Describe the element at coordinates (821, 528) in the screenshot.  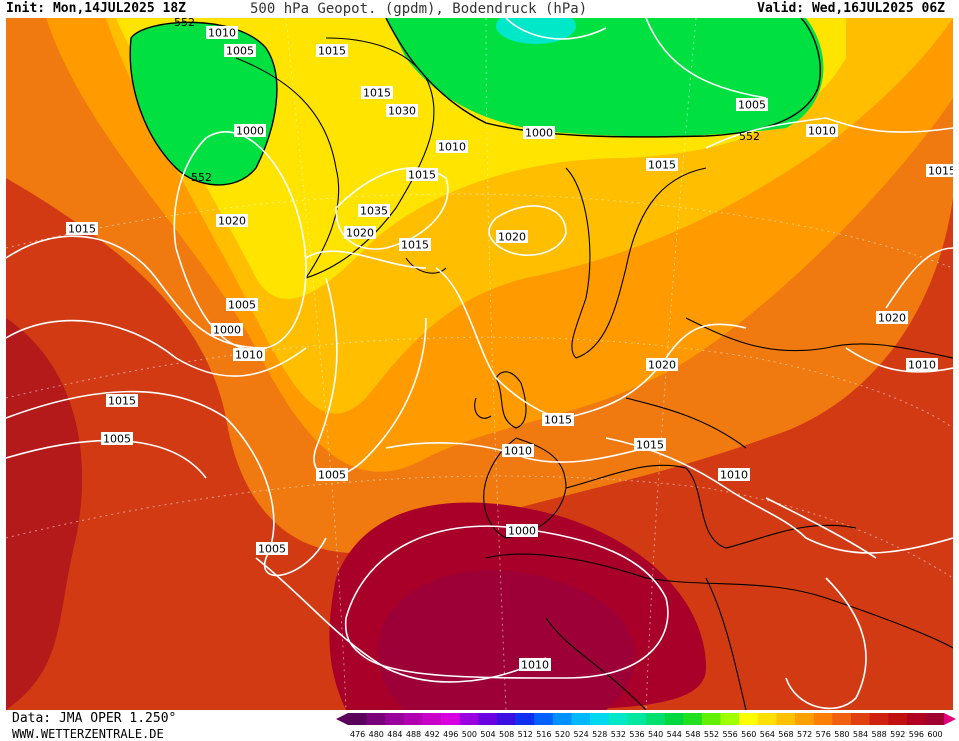
I see `isobar-1005-east` at that location.